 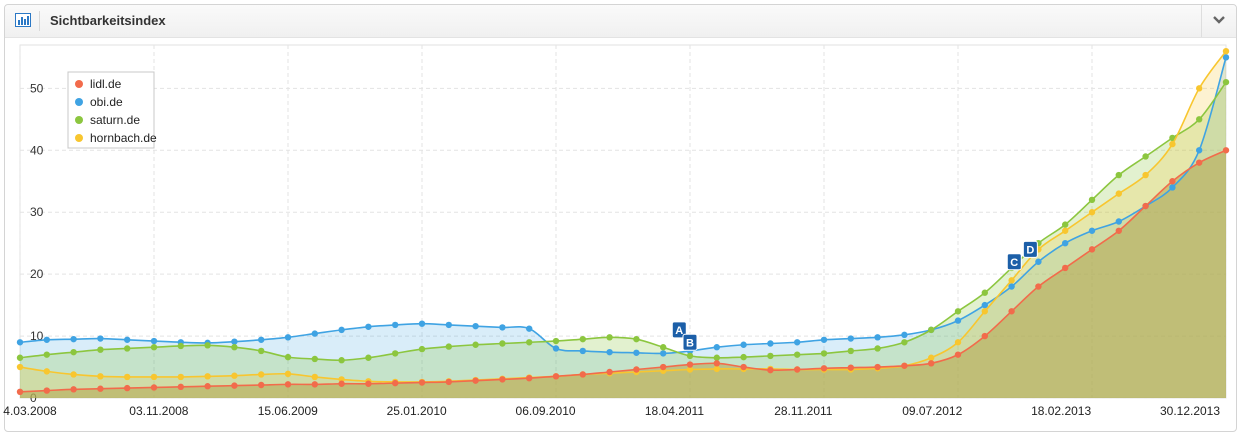 What do you see at coordinates (123, 138) in the screenshot?
I see `legend-label: hornbach.de` at bounding box center [123, 138].